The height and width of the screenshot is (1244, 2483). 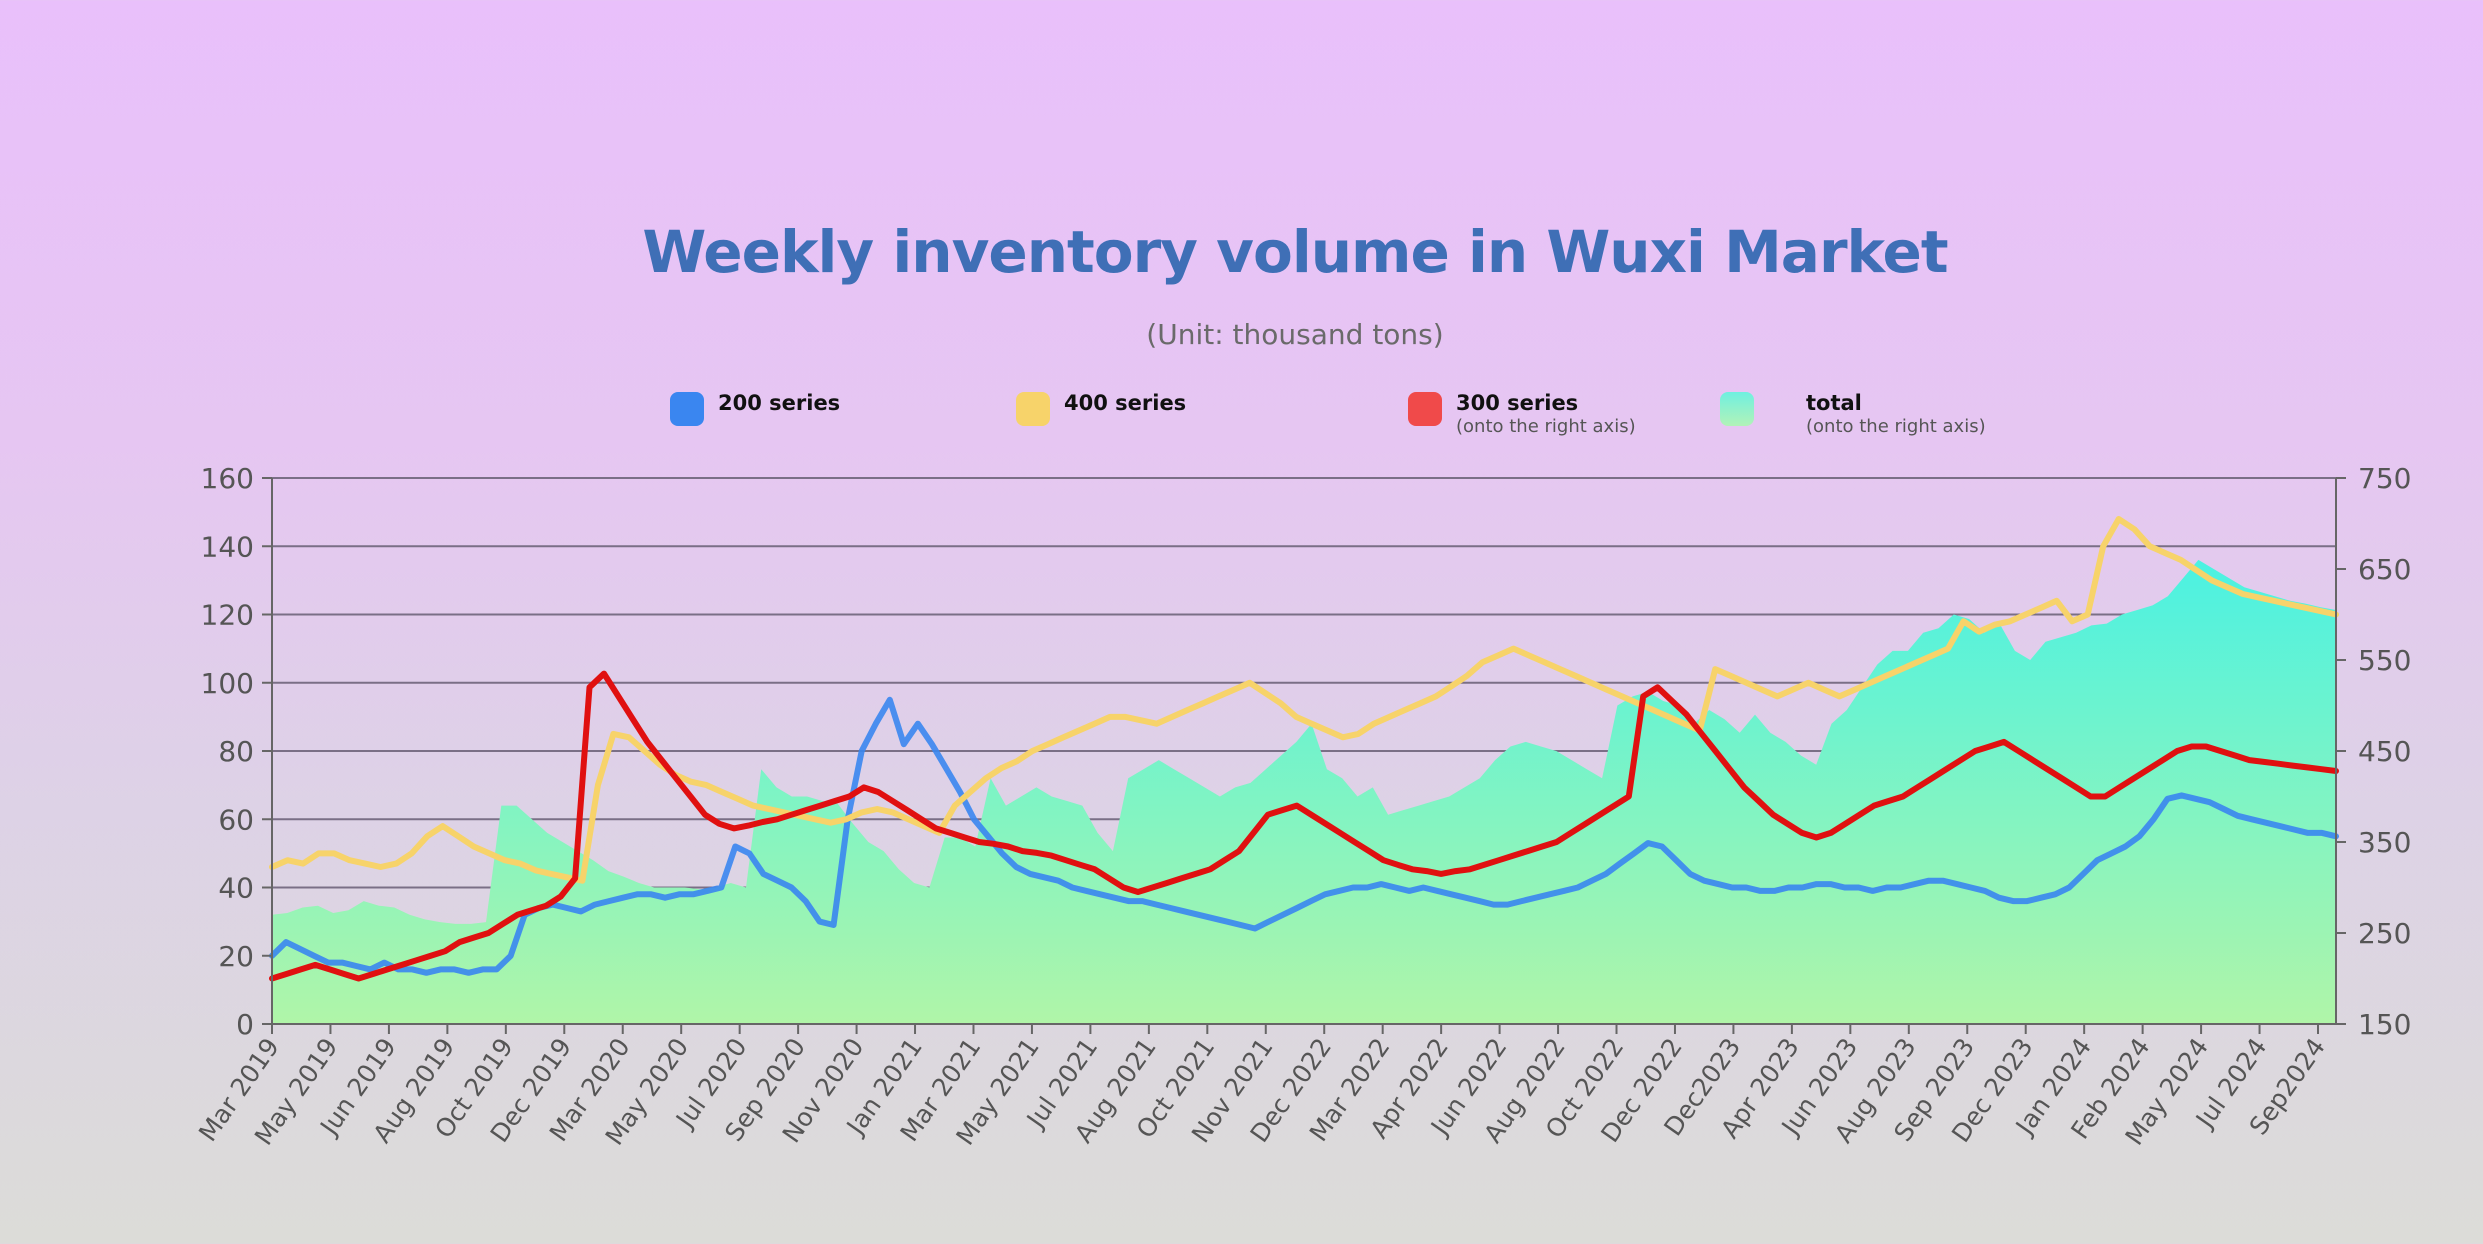 I want to click on legend-item-total: total (onto the right axis), so click(x=1853, y=414).